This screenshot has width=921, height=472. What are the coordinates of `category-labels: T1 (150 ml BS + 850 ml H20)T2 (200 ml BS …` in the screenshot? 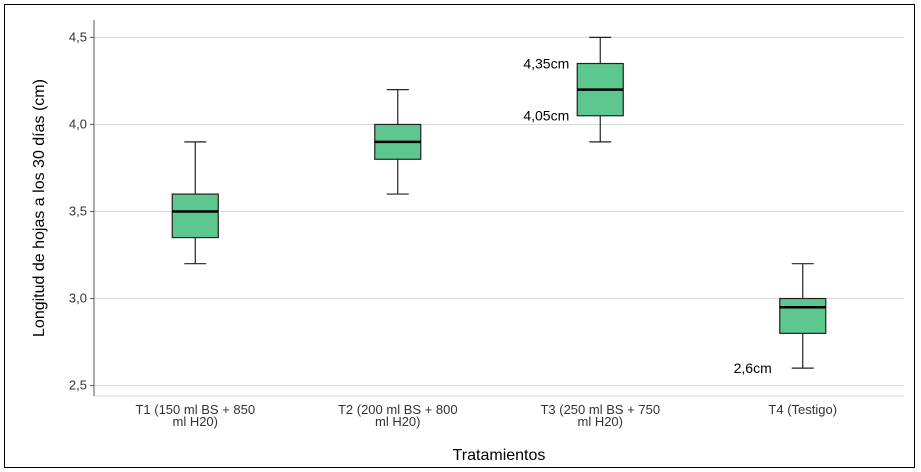 It's located at (486, 415).